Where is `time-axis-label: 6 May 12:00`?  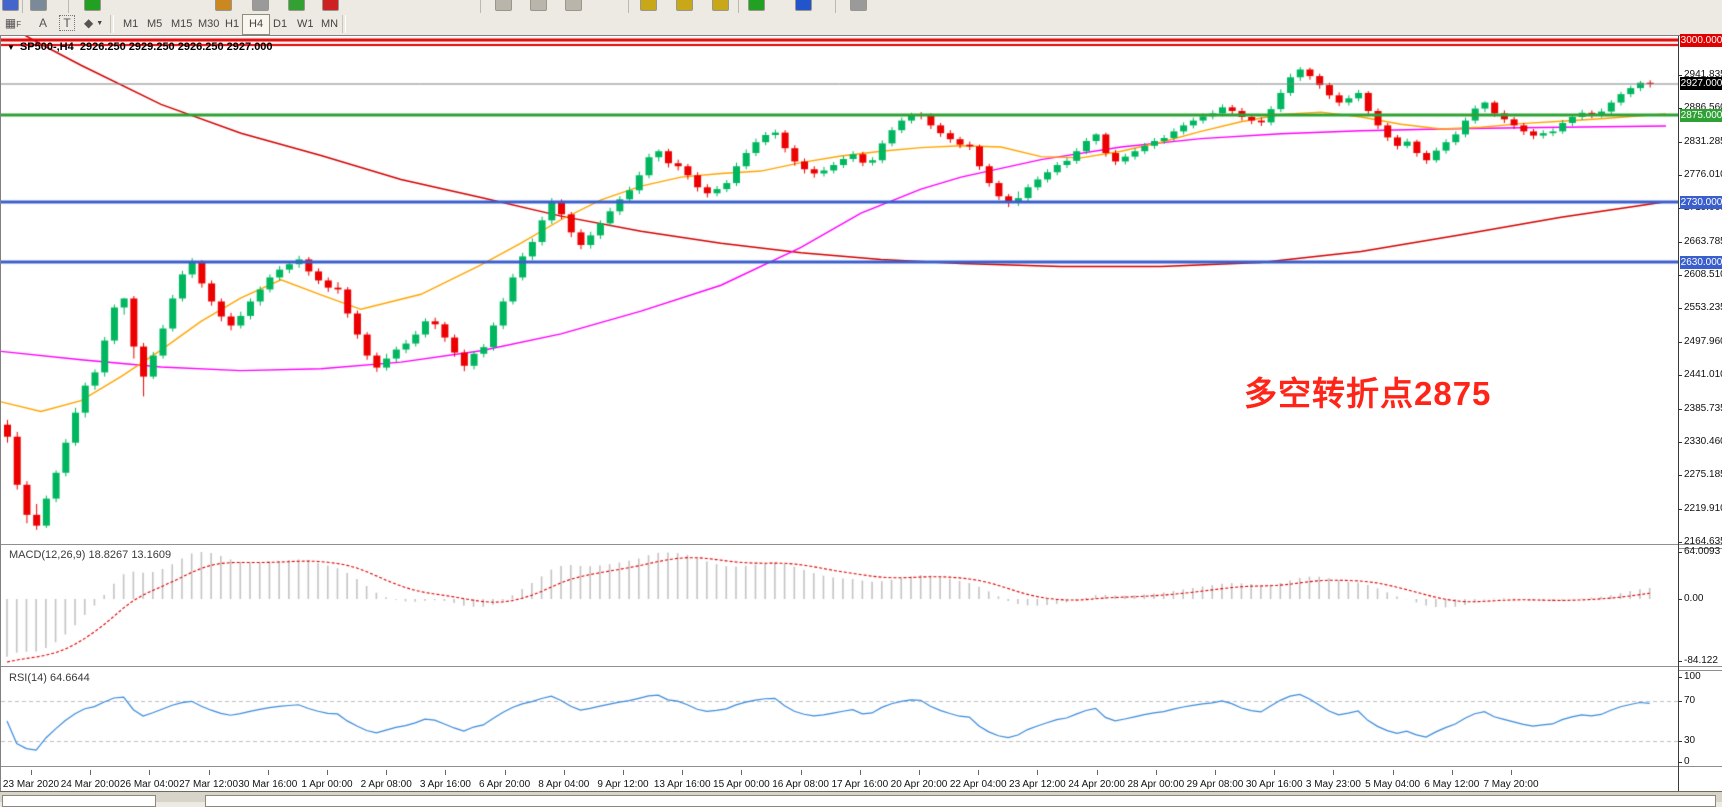
time-axis-label: 6 May 12:00 is located at coordinates (1452, 784).